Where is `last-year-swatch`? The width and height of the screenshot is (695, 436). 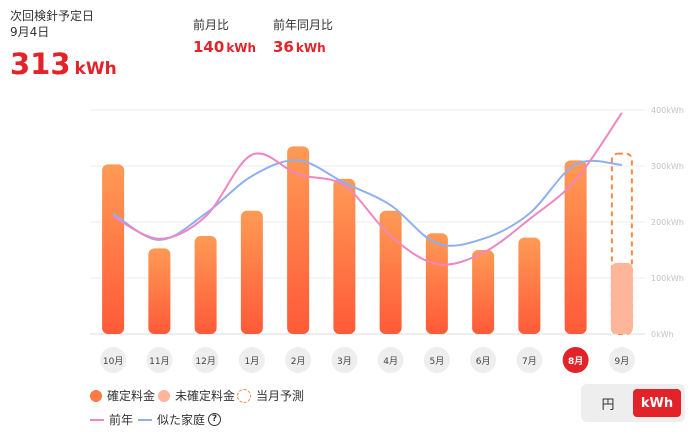 last-year-swatch is located at coordinates (97, 419).